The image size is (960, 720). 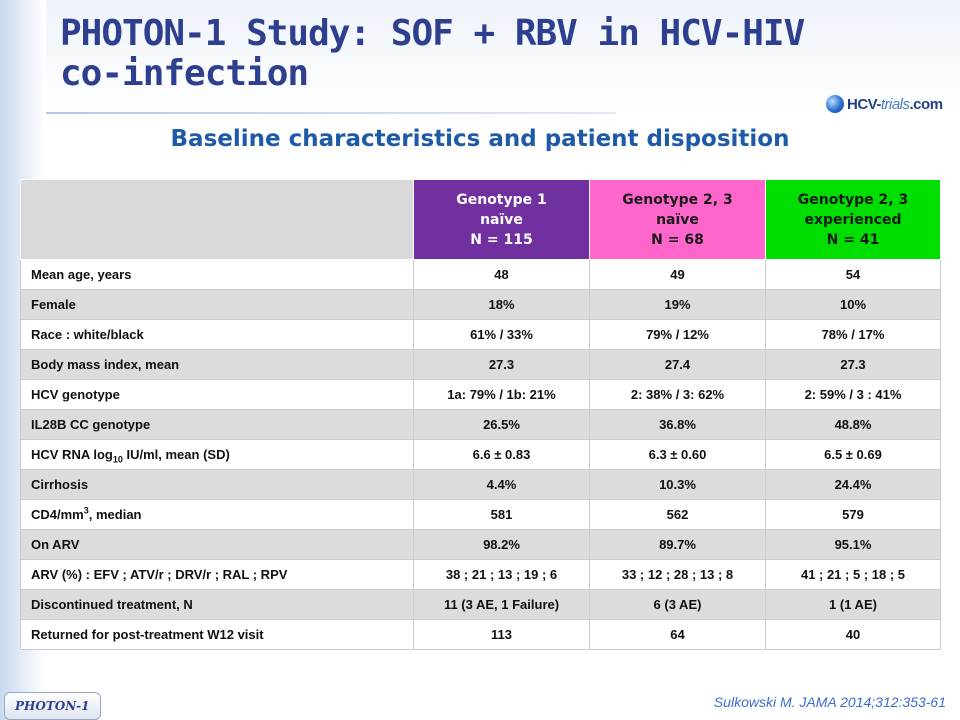 What do you see at coordinates (677, 604) in the screenshot?
I see `table-cell: 6 (3 AE)` at bounding box center [677, 604].